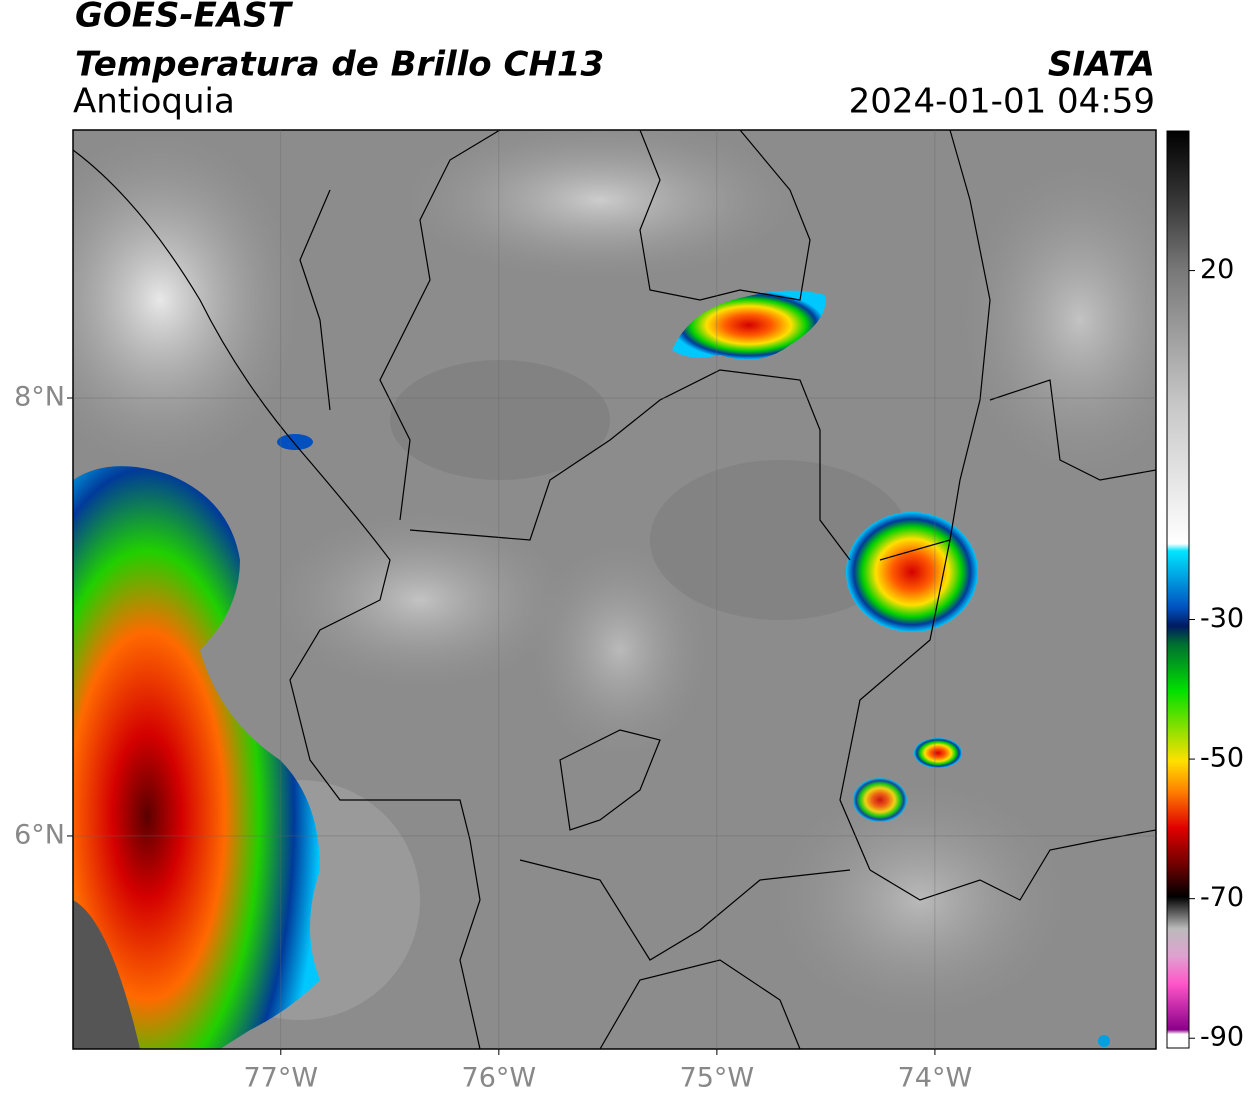 Image resolution: width=1252 pixels, height=1099 pixels. Describe the element at coordinates (717, 1078) in the screenshot. I see `lon-label: 75°W` at that location.